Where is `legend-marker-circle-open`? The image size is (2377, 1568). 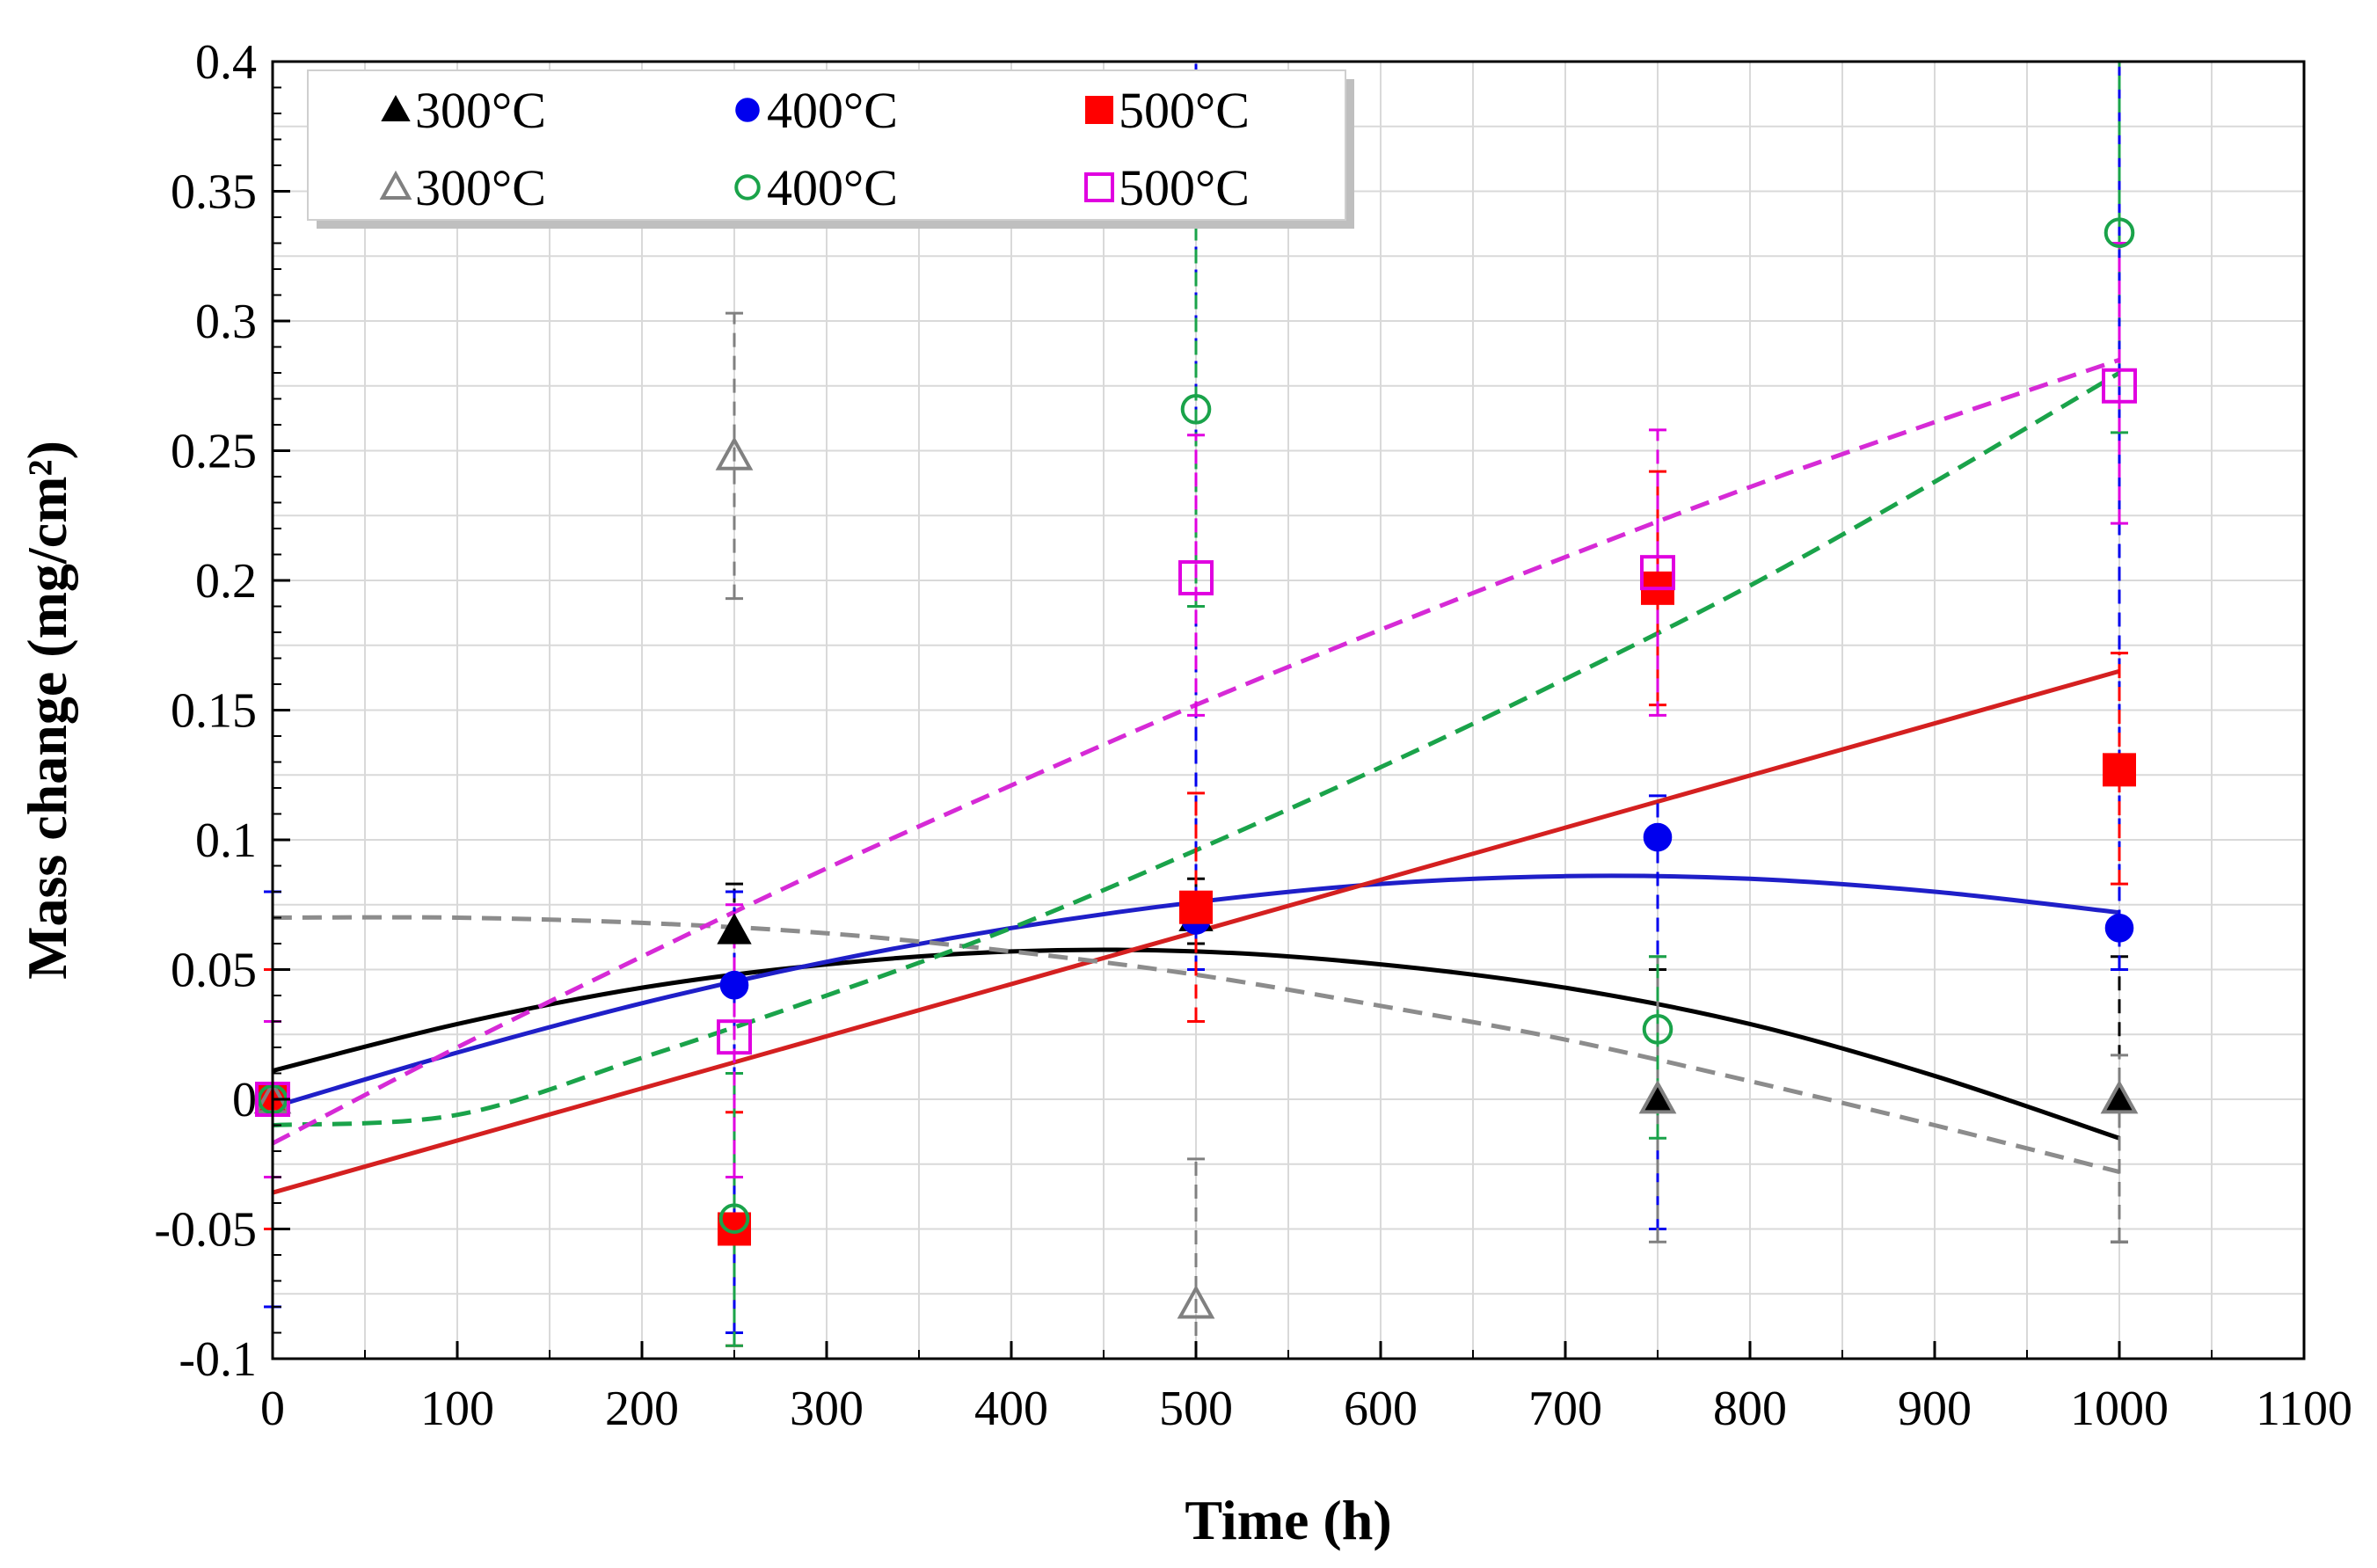
legend-marker-circle-open is located at coordinates (747, 187).